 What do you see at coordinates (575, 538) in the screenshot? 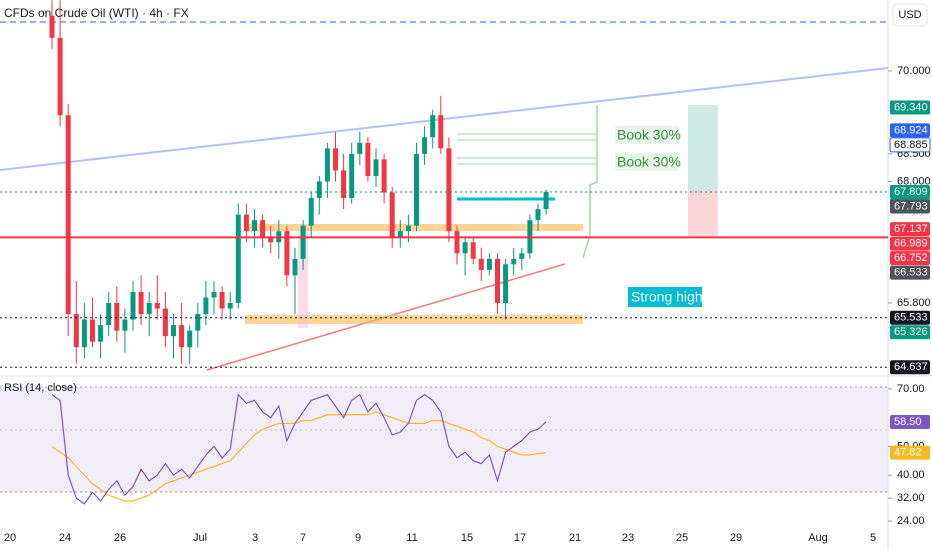
I see `x-tick-label: 21` at bounding box center [575, 538].